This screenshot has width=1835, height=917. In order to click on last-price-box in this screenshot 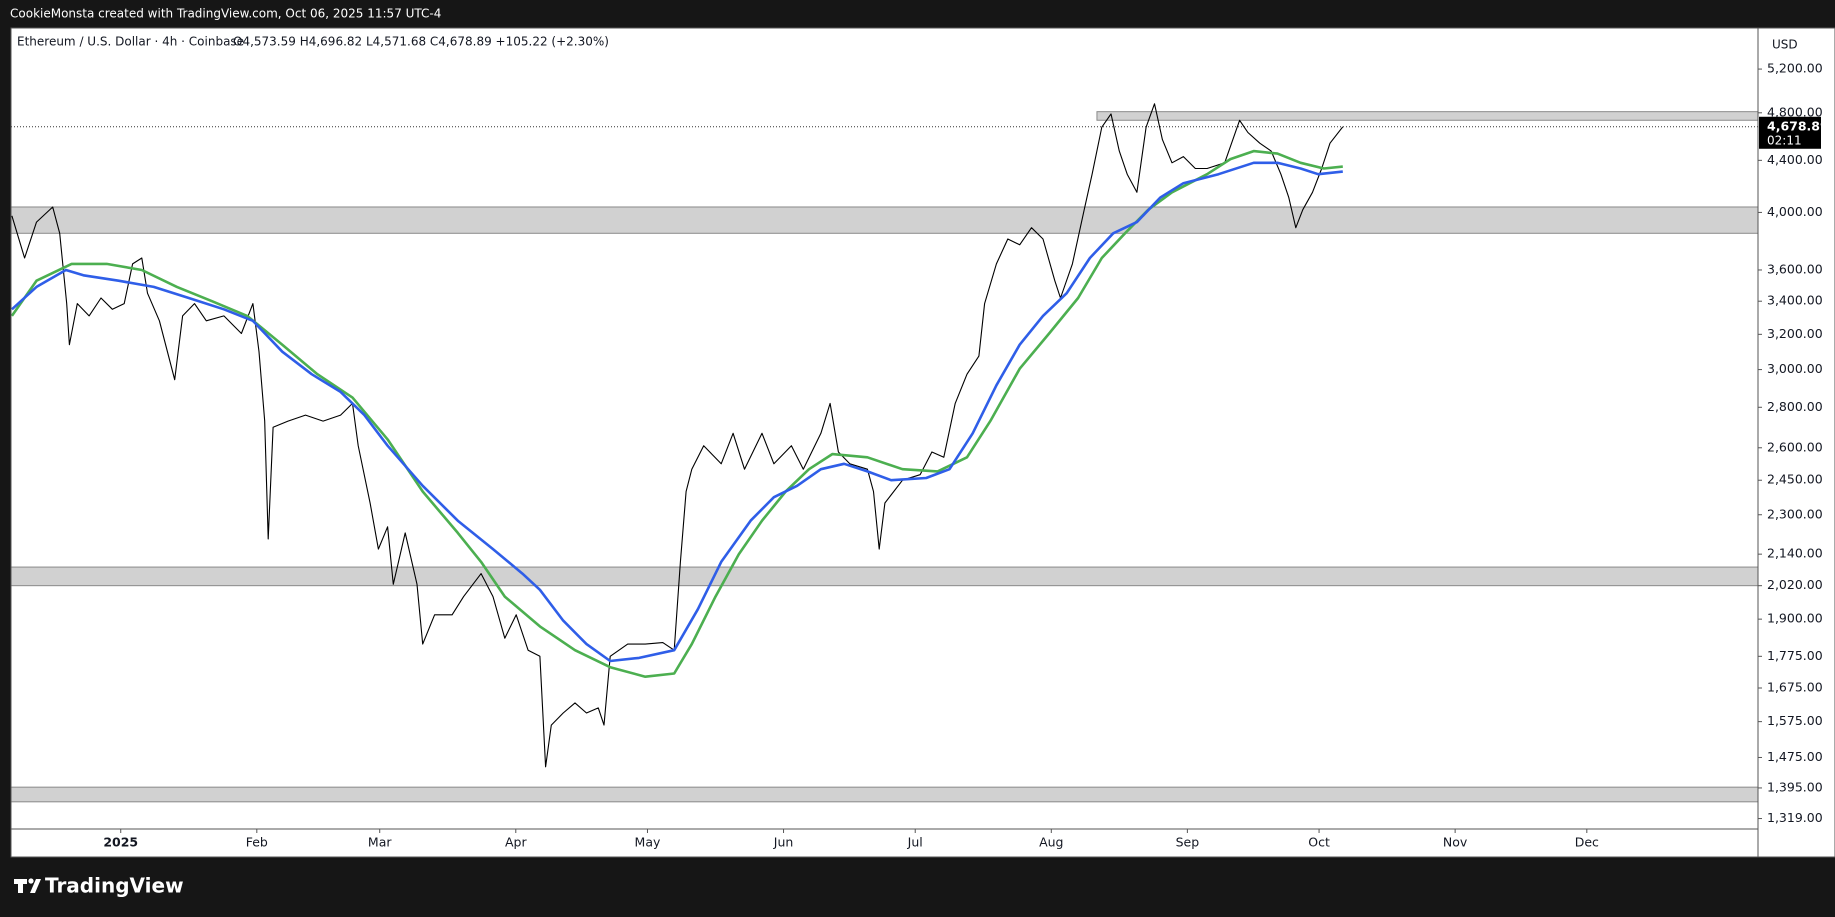, I will do `click(1790, 132)`.